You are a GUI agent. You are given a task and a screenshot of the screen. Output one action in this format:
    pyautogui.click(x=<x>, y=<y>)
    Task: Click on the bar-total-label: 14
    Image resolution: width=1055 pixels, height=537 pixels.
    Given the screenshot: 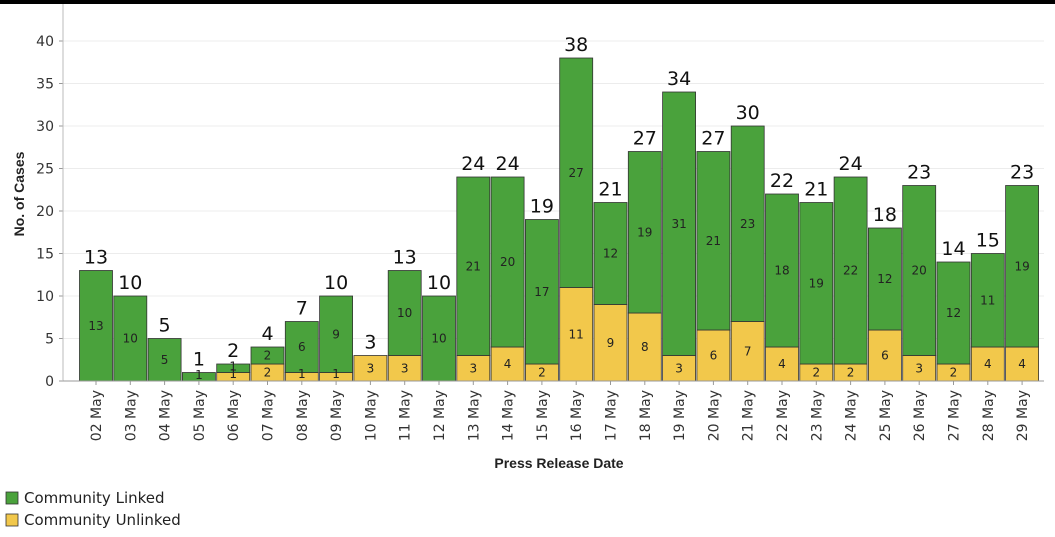 What is the action you would take?
    pyautogui.click(x=953, y=249)
    